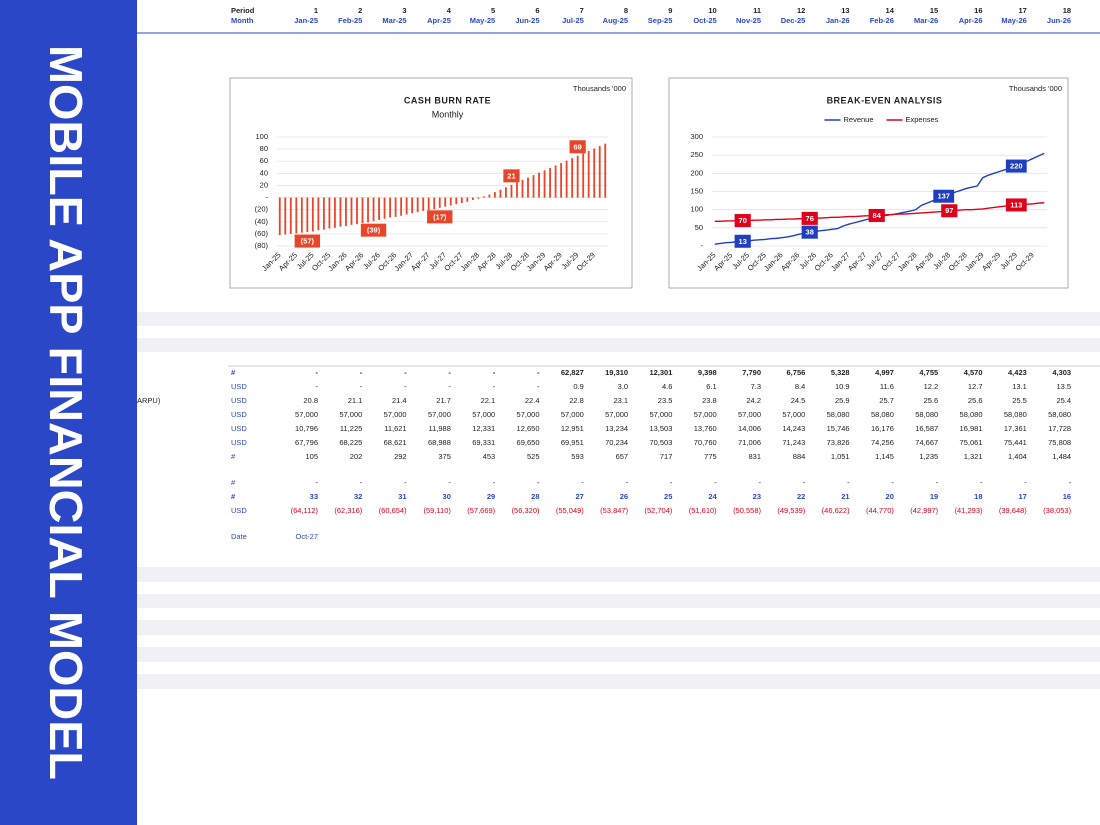 The image size is (1100, 825). I want to click on period-number: 7, so click(582, 10).